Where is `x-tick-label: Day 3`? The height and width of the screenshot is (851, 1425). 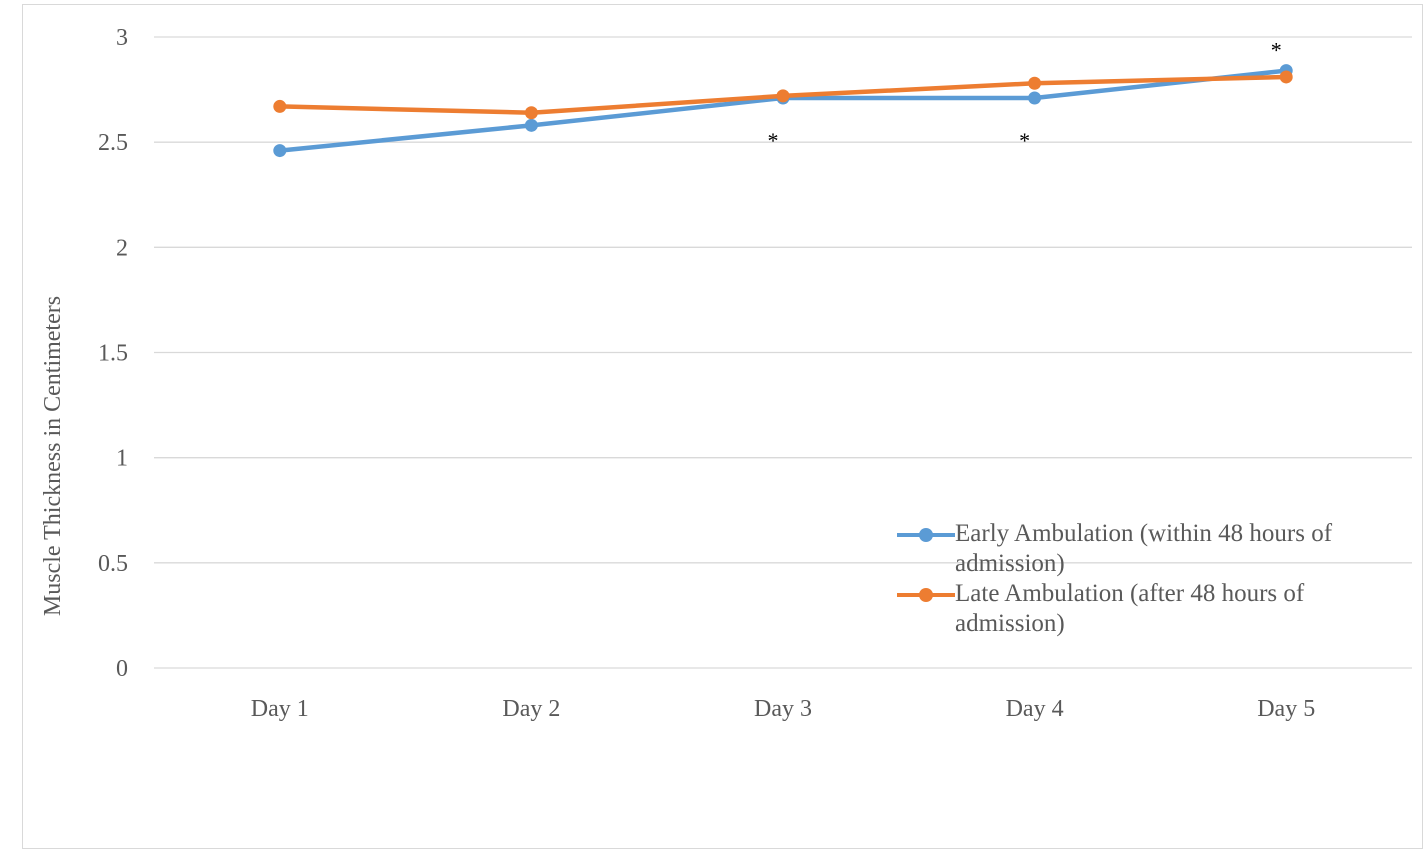 x-tick-label: Day 3 is located at coordinates (783, 709).